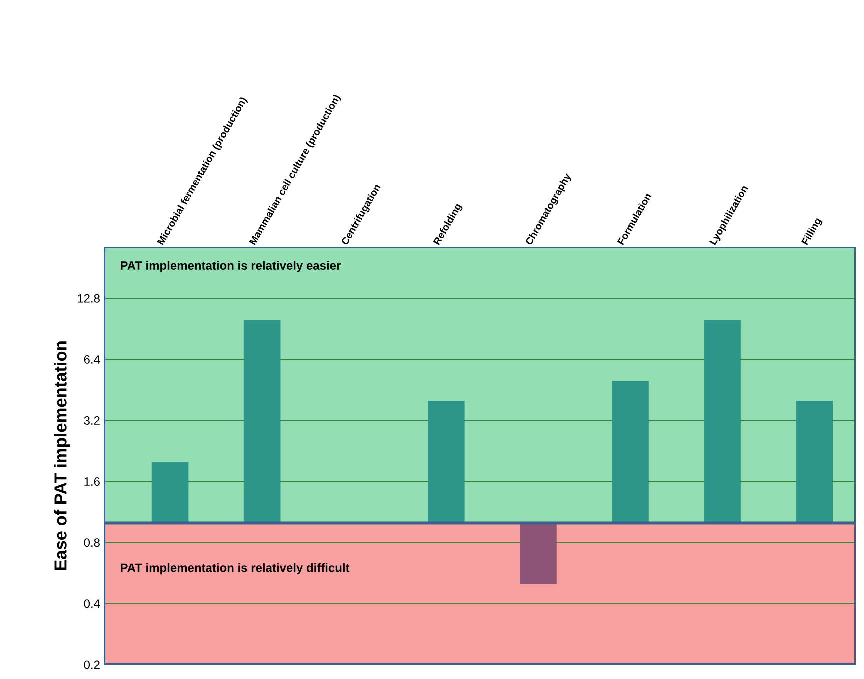  I want to click on y-tick-label: 12.8, so click(89, 298).